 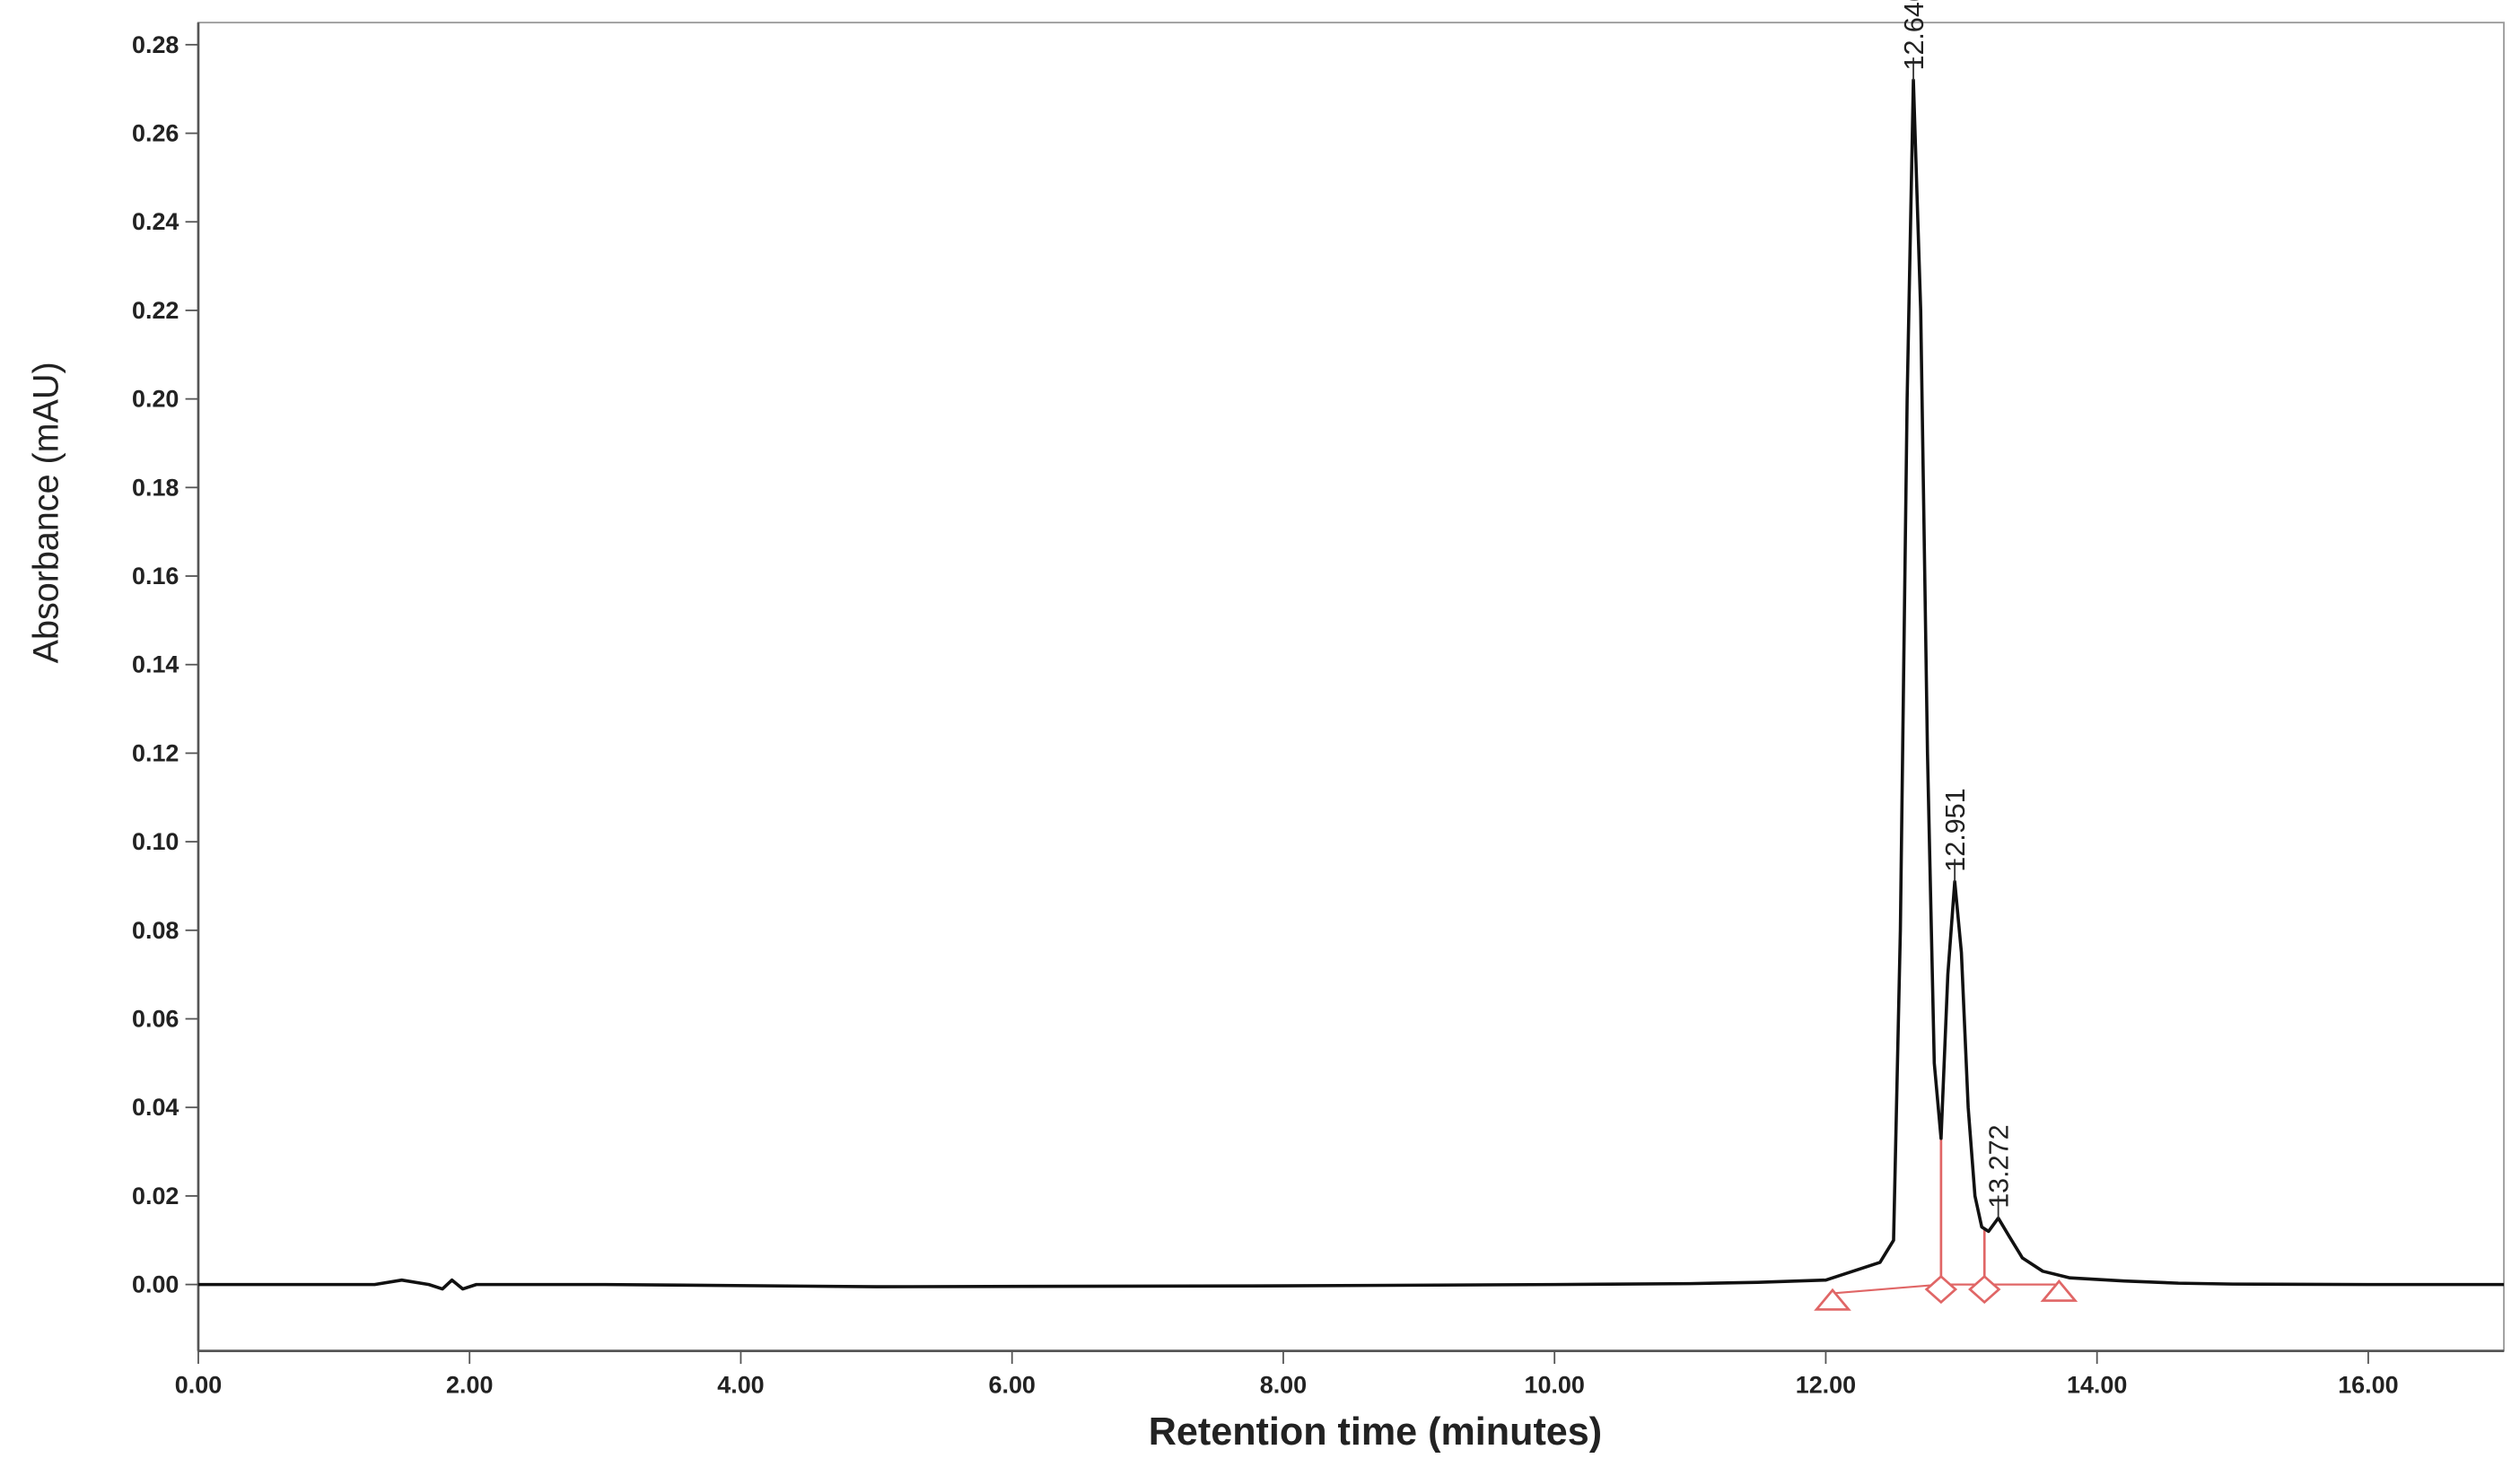 I want to click on y-tick-label: 0.16, so click(x=155, y=576).